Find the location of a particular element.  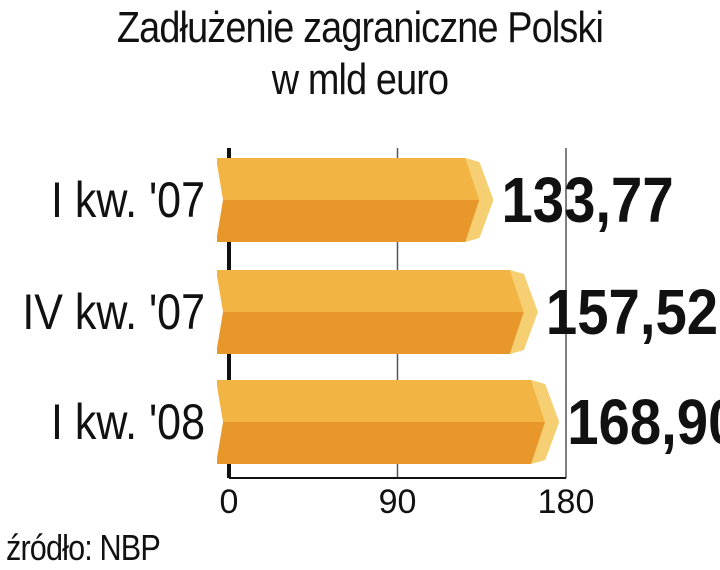

value-label-1: 157,52 is located at coordinates (632, 312).